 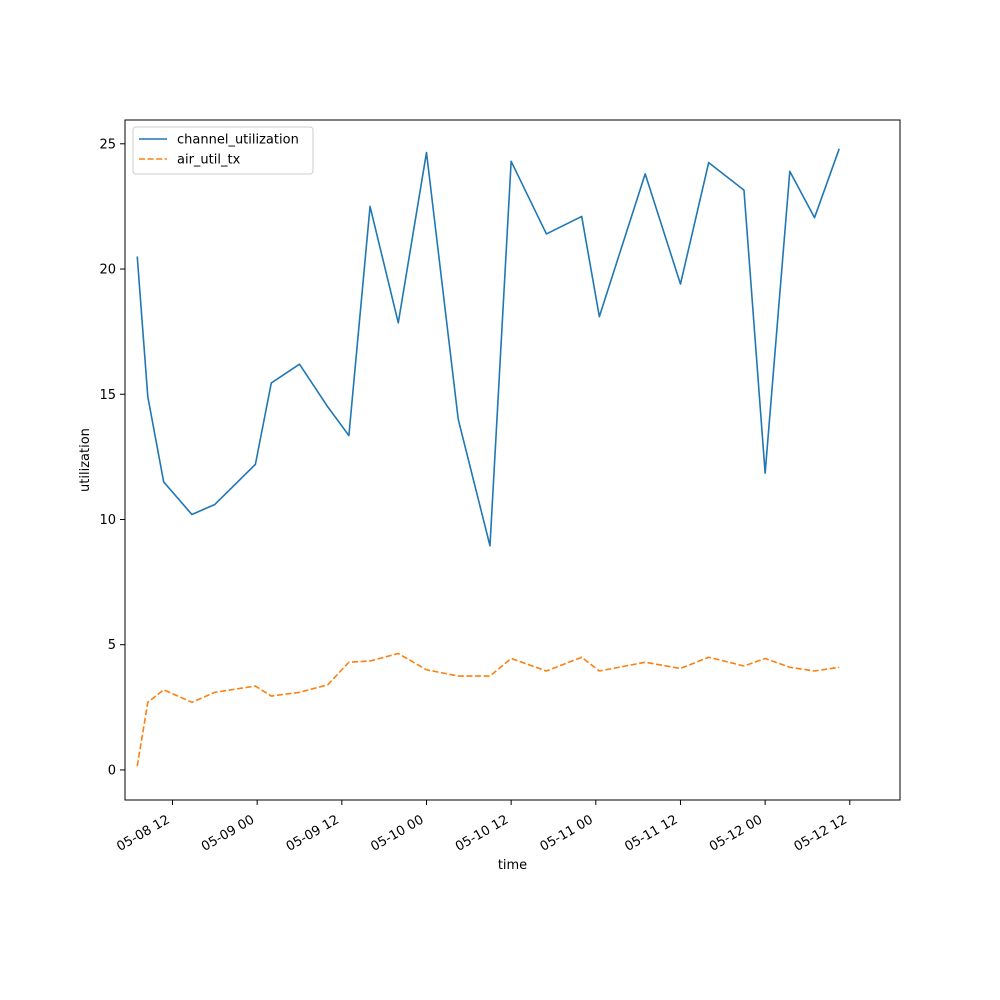 What do you see at coordinates (209, 160) in the screenshot?
I see `legend-label: air_util_tx` at bounding box center [209, 160].